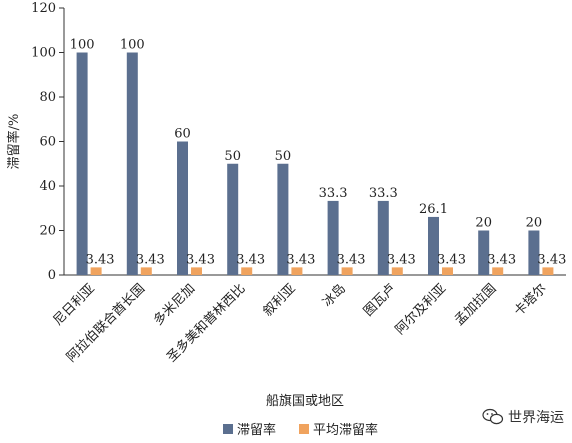 The width and height of the screenshot is (572, 443). I want to click on legend-swatch-retention-rate, so click(228, 429).